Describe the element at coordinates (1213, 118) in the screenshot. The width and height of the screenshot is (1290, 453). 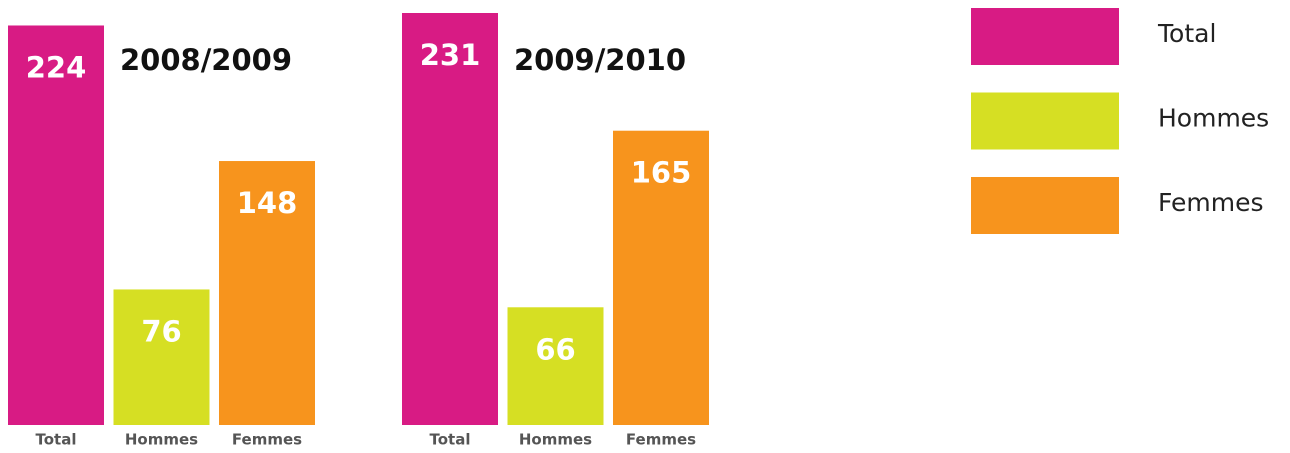
I see `legend-label: Hommes` at that location.